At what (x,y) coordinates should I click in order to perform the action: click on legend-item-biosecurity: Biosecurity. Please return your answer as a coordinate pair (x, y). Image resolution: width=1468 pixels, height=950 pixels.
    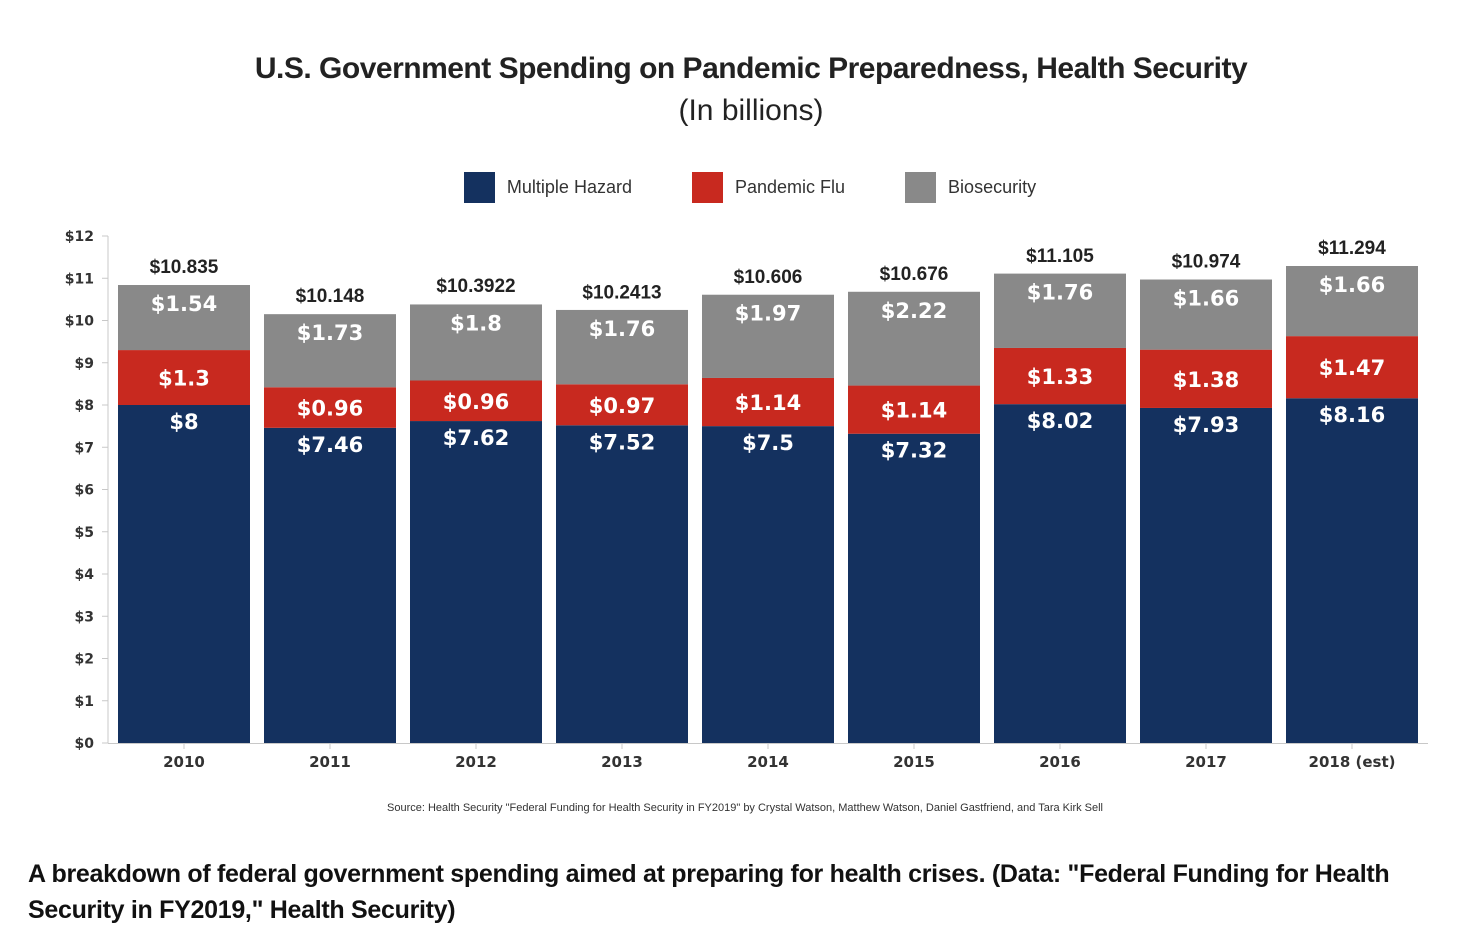
    Looking at the image, I should click on (970, 187).